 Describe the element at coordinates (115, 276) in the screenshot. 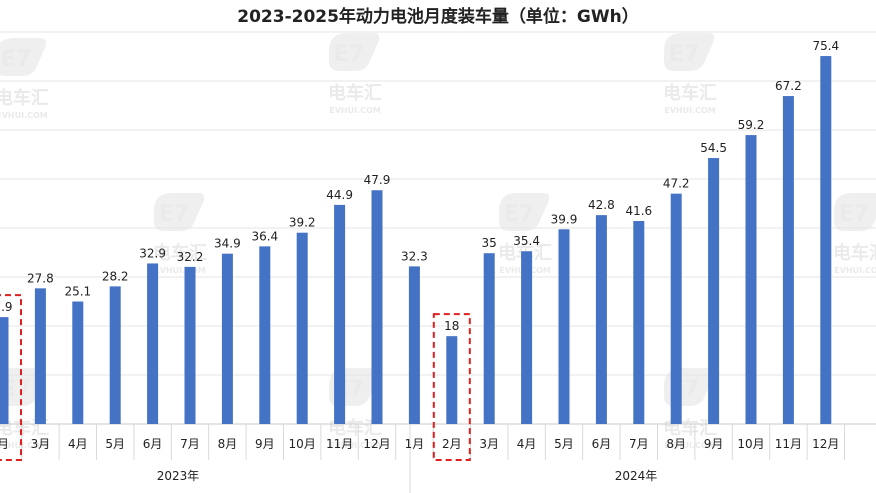

I see `value-label: 28.2` at that location.